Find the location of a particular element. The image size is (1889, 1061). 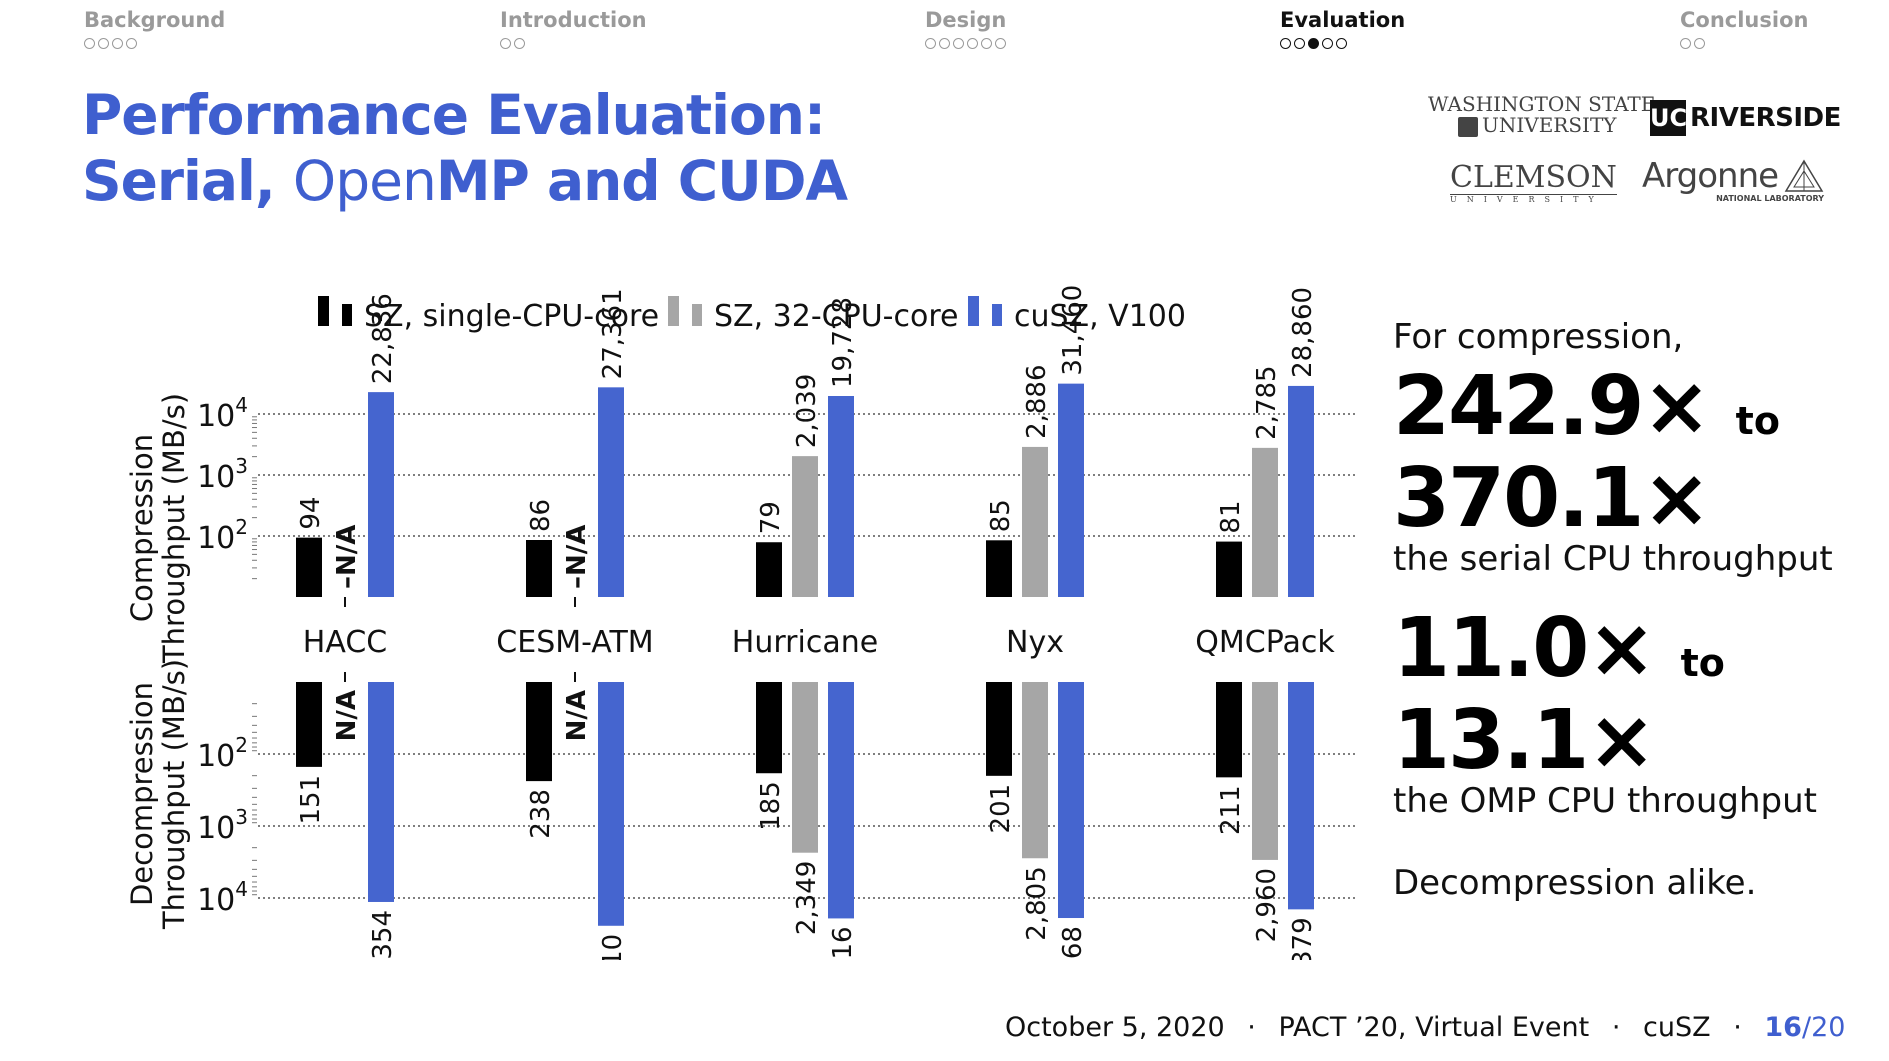

comp-tick-label: 10⁴ is located at coordinates (222, 413).